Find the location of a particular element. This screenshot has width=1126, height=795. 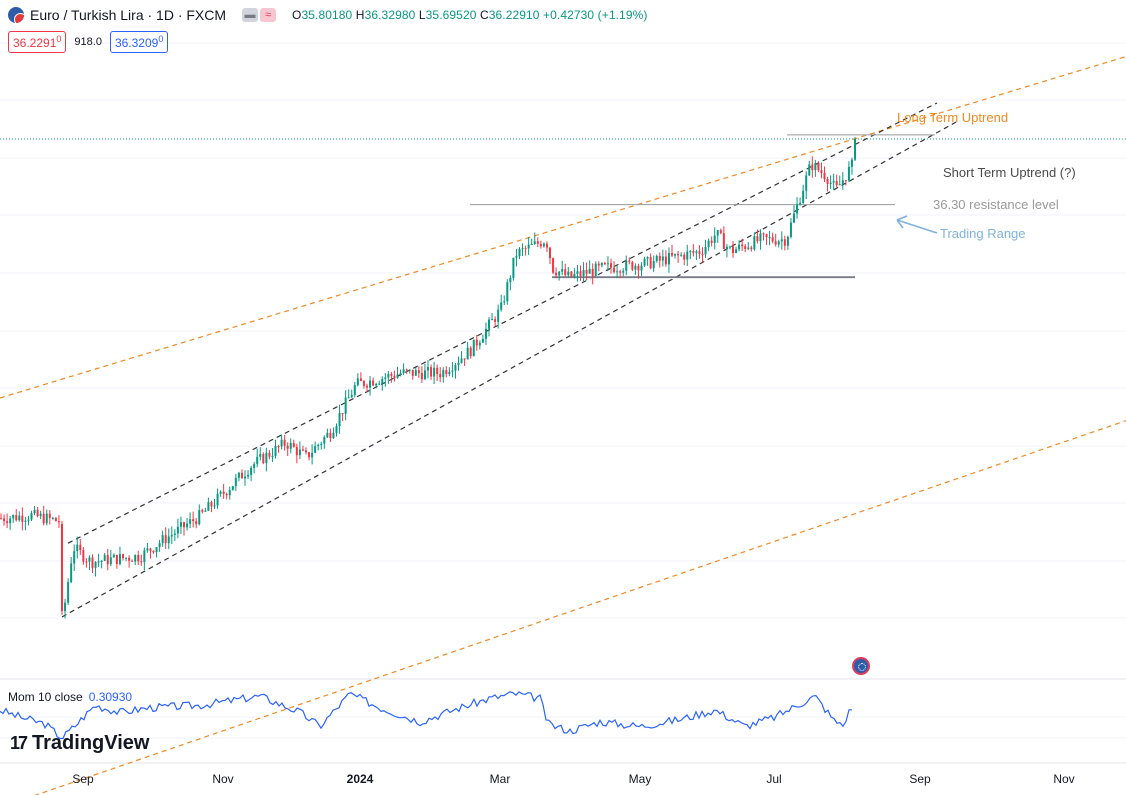

long-term-uptrend-label: Long Term Uptrend is located at coordinates (953, 117).